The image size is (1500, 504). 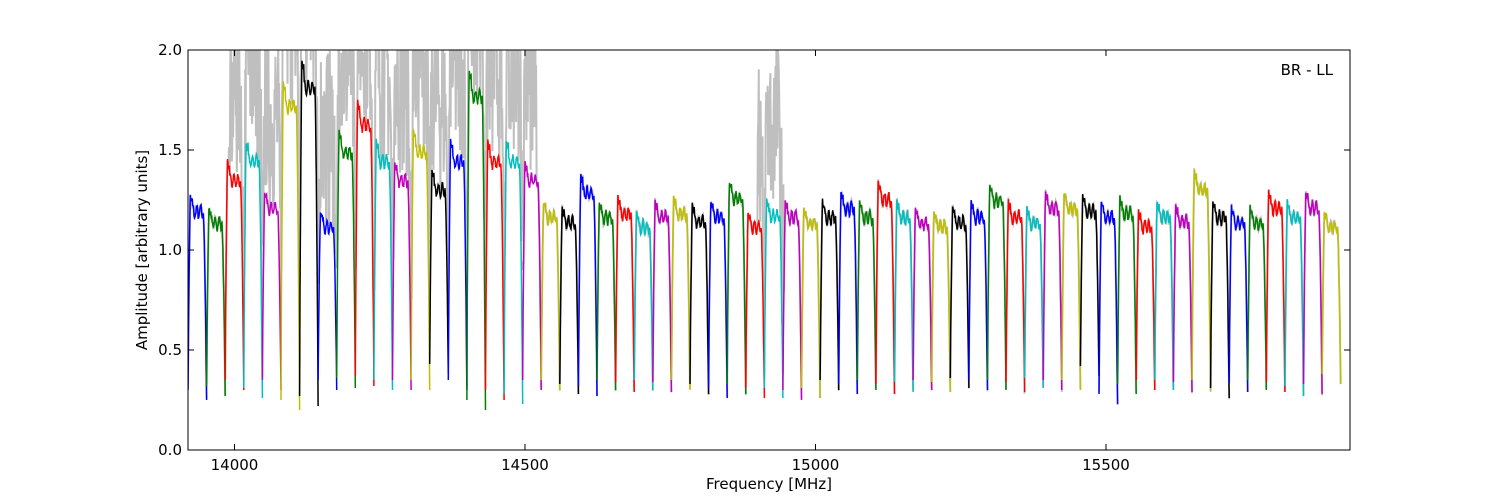 What do you see at coordinates (170, 350) in the screenshot?
I see `y-tick-label: 0.5` at bounding box center [170, 350].